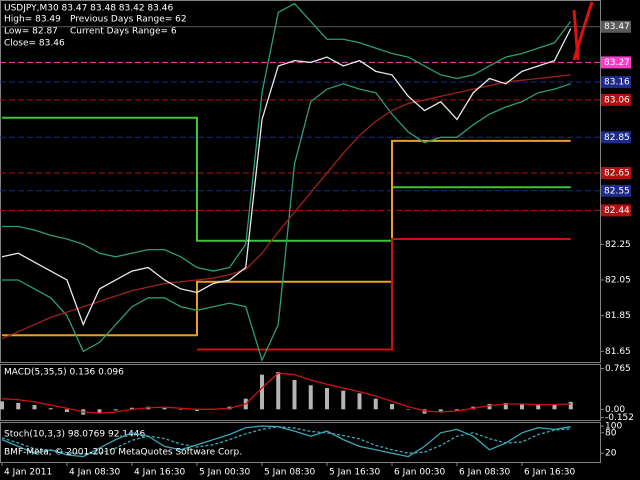 Image resolution: width=640 pixels, height=480 pixels. What do you see at coordinates (420, 473) in the screenshot?
I see `x-tick-label: 6 Jan 00:30` at bounding box center [420, 473].